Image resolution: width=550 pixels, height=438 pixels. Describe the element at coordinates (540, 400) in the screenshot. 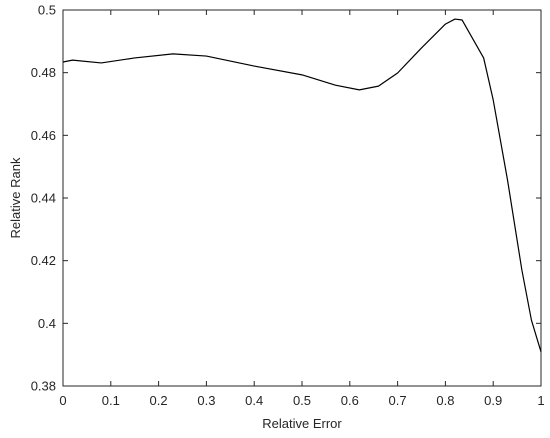

I see `x-tick-label: 1` at that location.